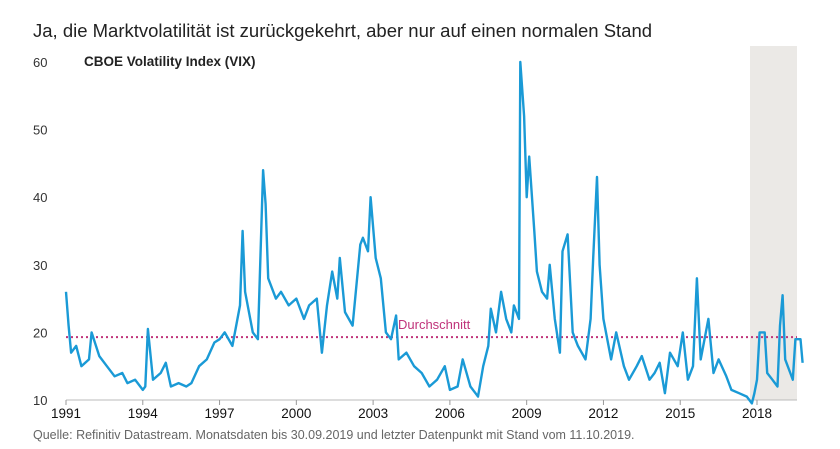 This screenshot has height=449, width=840. I want to click on y-tick-label: 60, so click(40, 62).